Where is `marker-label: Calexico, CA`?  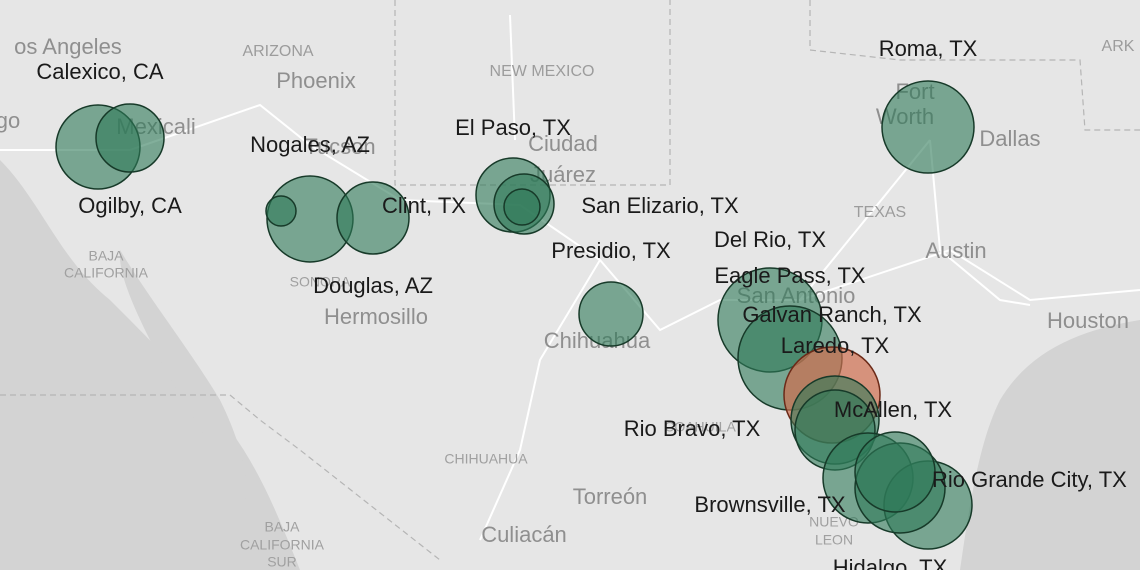
marker-label: Calexico, CA is located at coordinates (99, 71).